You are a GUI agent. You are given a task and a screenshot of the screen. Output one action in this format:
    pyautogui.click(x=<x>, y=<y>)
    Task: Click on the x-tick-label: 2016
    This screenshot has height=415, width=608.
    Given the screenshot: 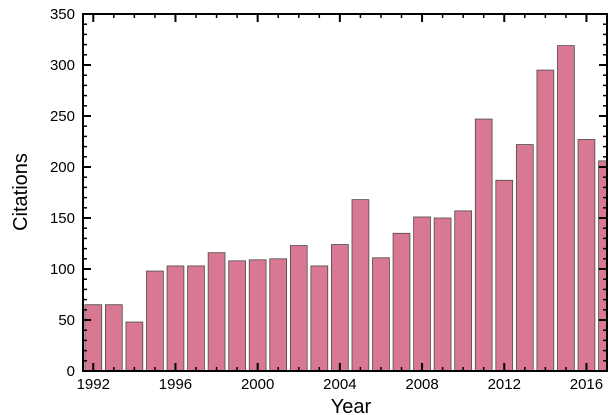 What is the action you would take?
    pyautogui.click(x=586, y=384)
    